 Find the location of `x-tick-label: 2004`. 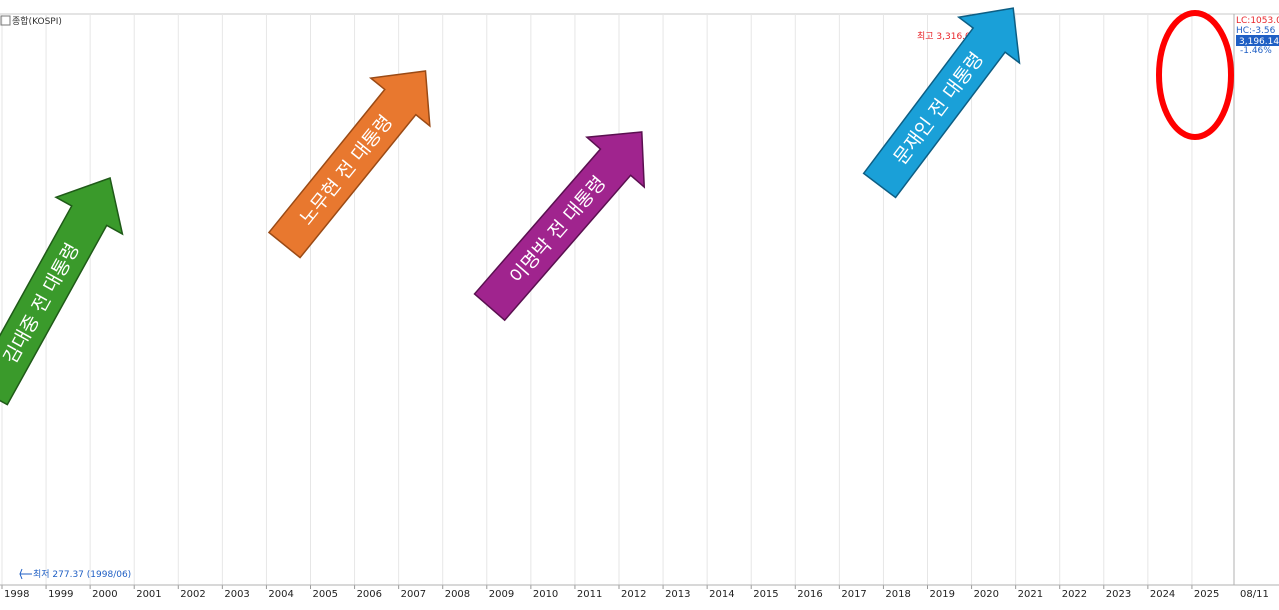

x-tick-label: 2004 is located at coordinates (280, 594).